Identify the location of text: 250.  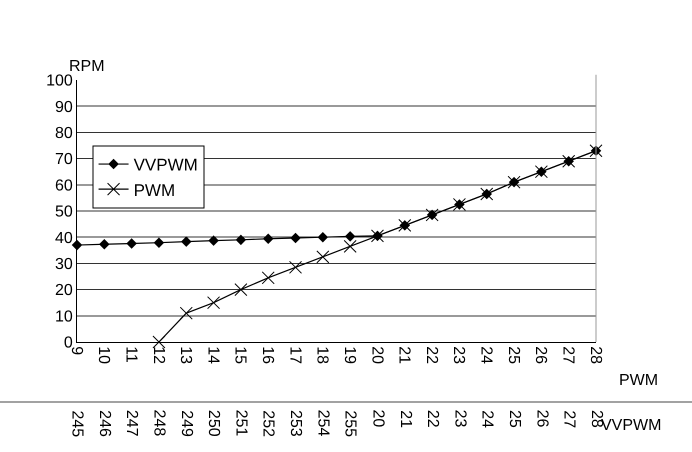
(213, 423).